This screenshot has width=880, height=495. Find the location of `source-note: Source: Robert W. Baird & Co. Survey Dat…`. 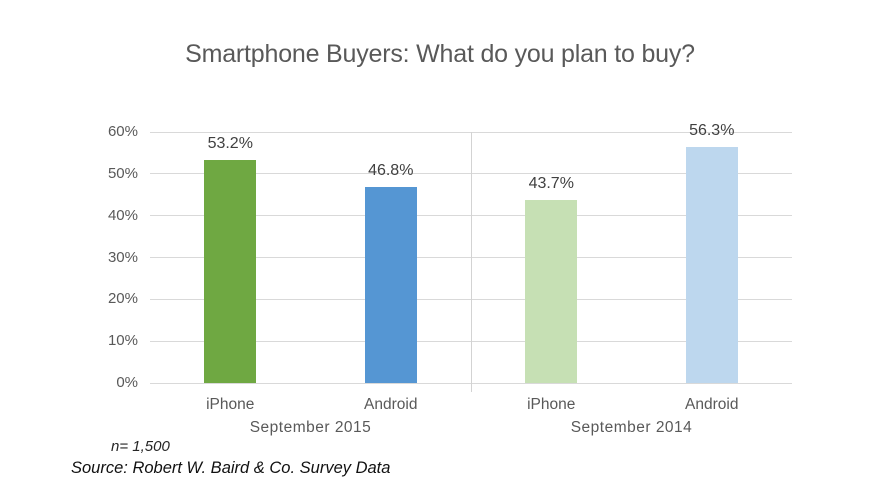

source-note: Source: Robert W. Baird & Co. Survey Dat… is located at coordinates (231, 468).